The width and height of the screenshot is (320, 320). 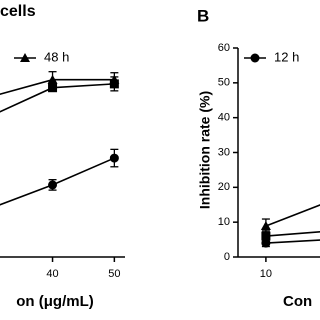 What do you see at coordinates (205, 150) in the screenshot?
I see `y-axis-label: Inhibition rate (%)` at bounding box center [205, 150].